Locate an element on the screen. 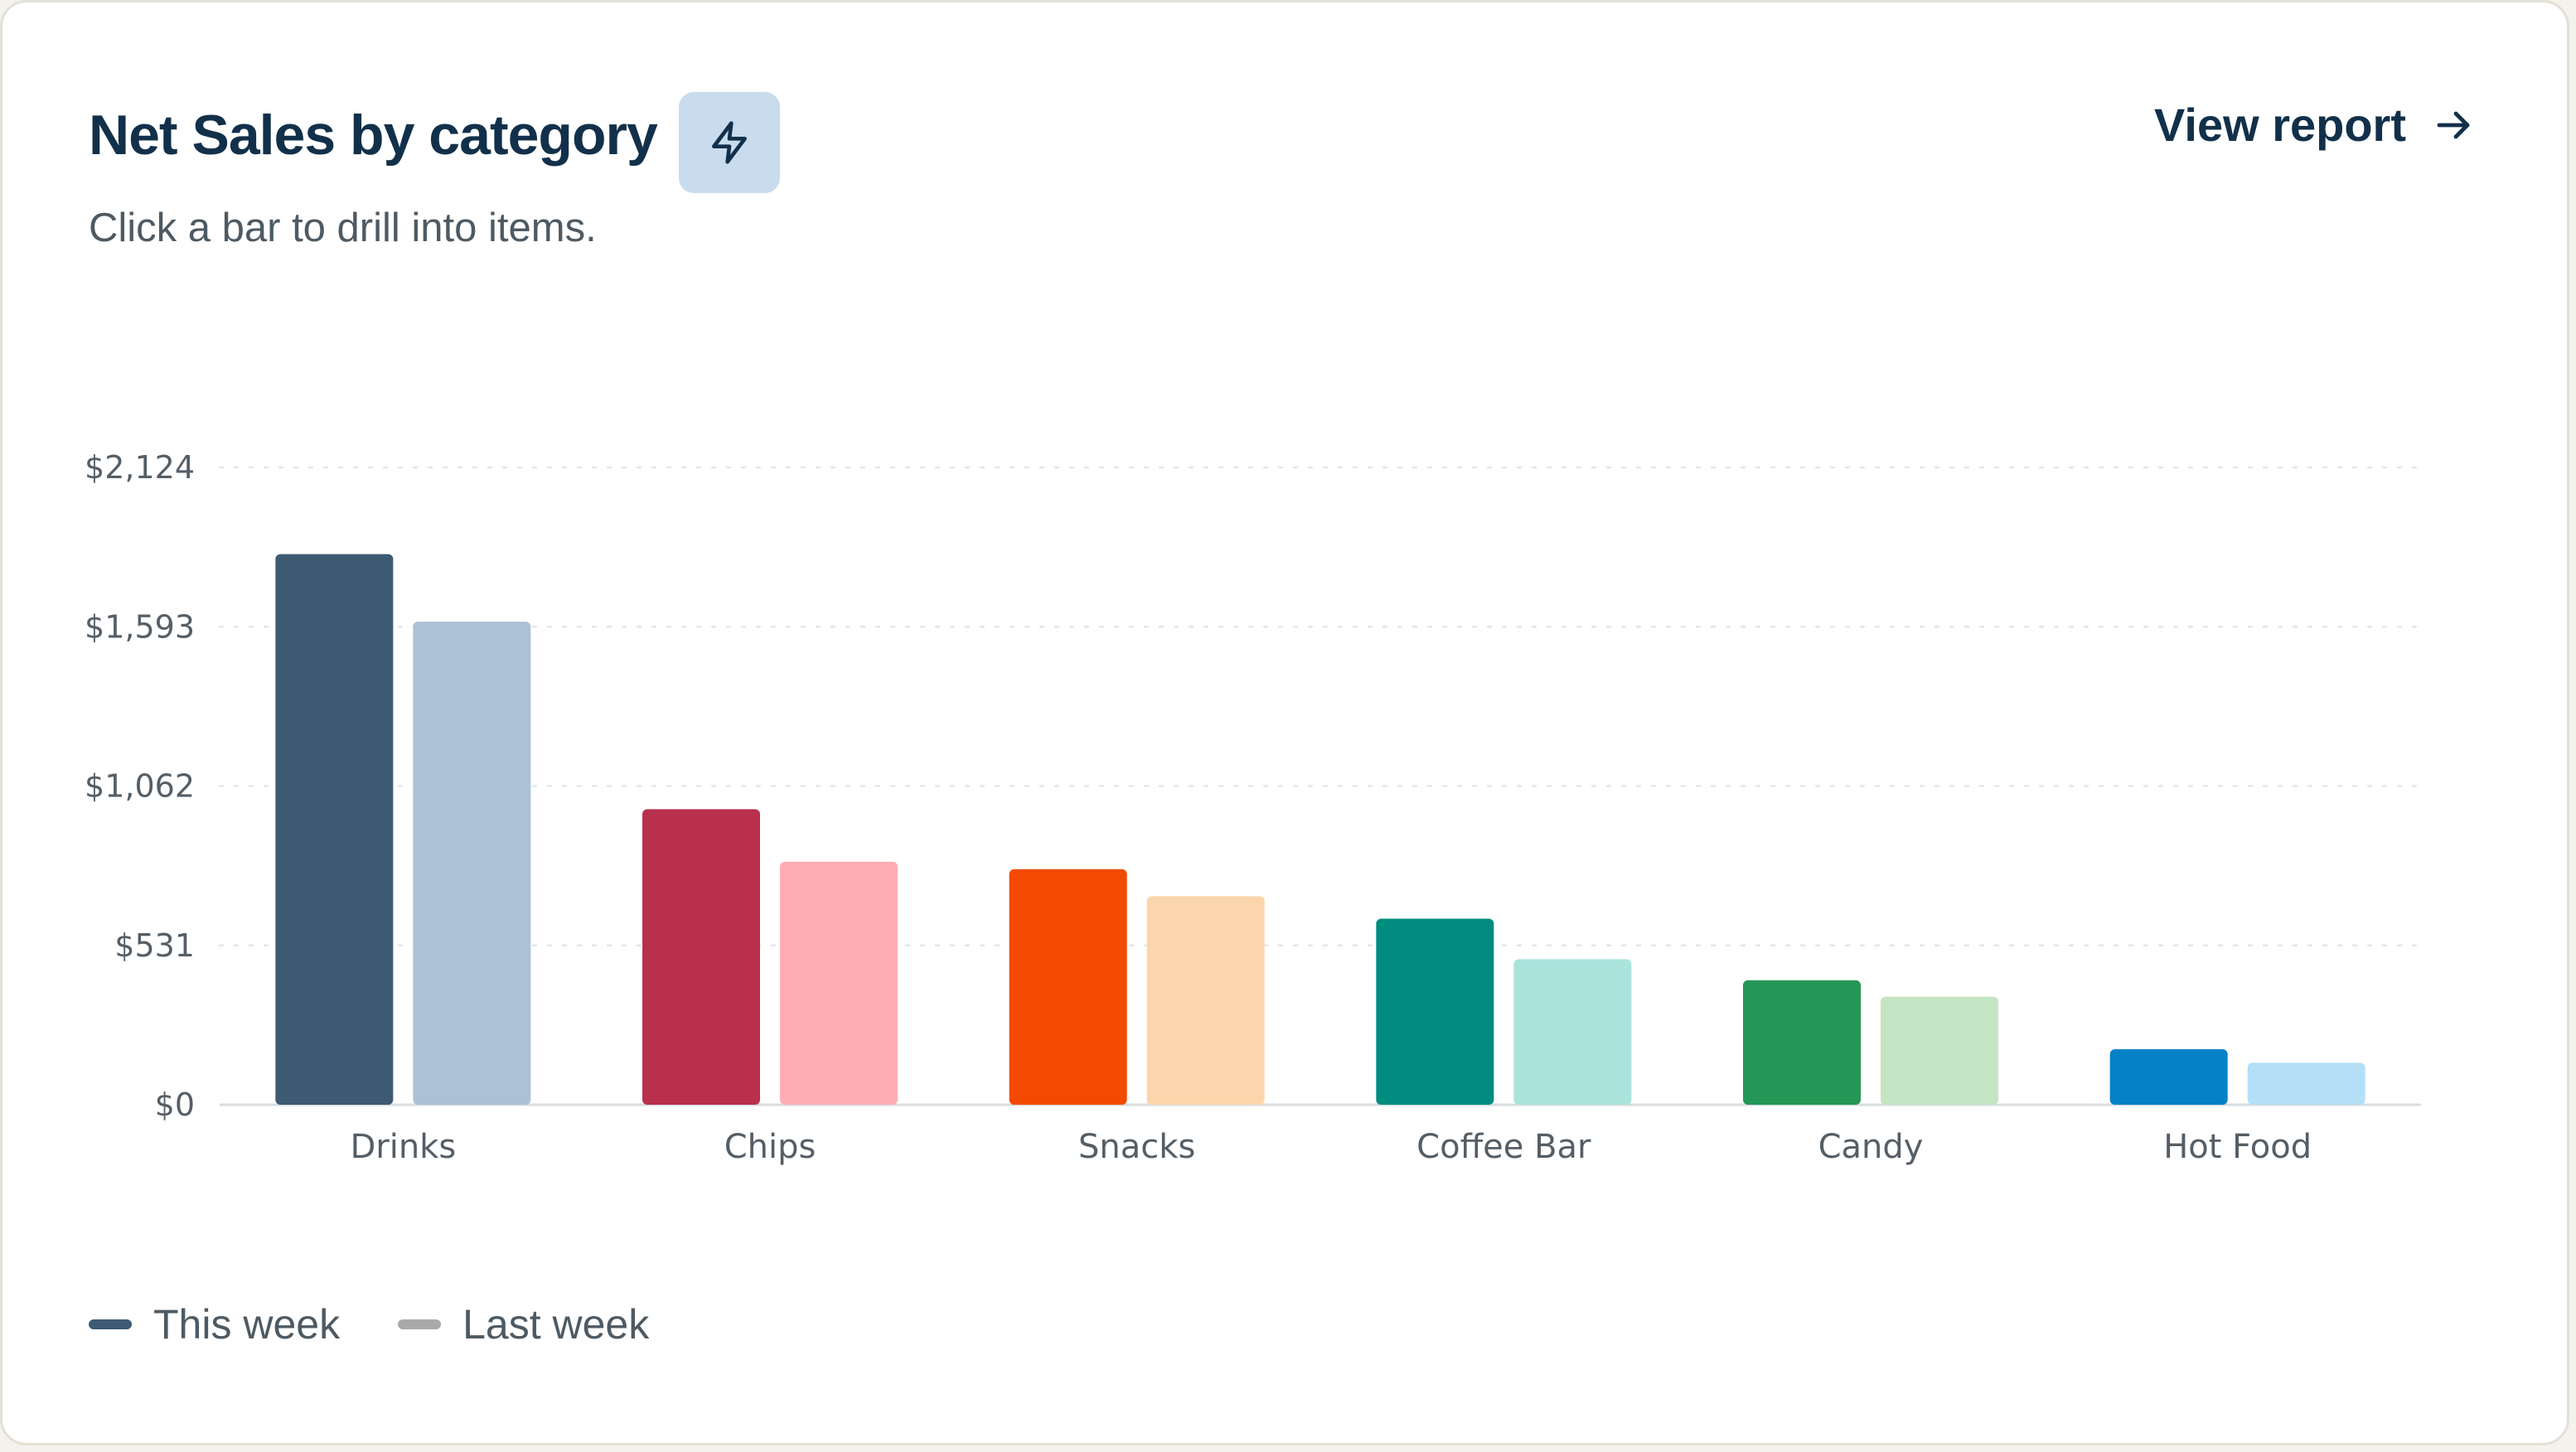 The height and width of the screenshot is (1452, 2576). y-tick-label: $1,593 is located at coordinates (140, 626).